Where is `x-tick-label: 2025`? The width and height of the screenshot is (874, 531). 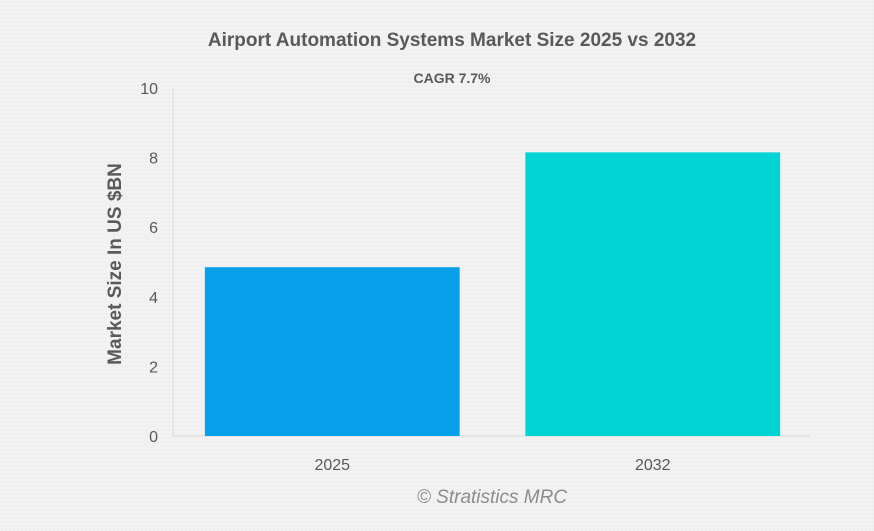
x-tick-label: 2025 is located at coordinates (332, 465).